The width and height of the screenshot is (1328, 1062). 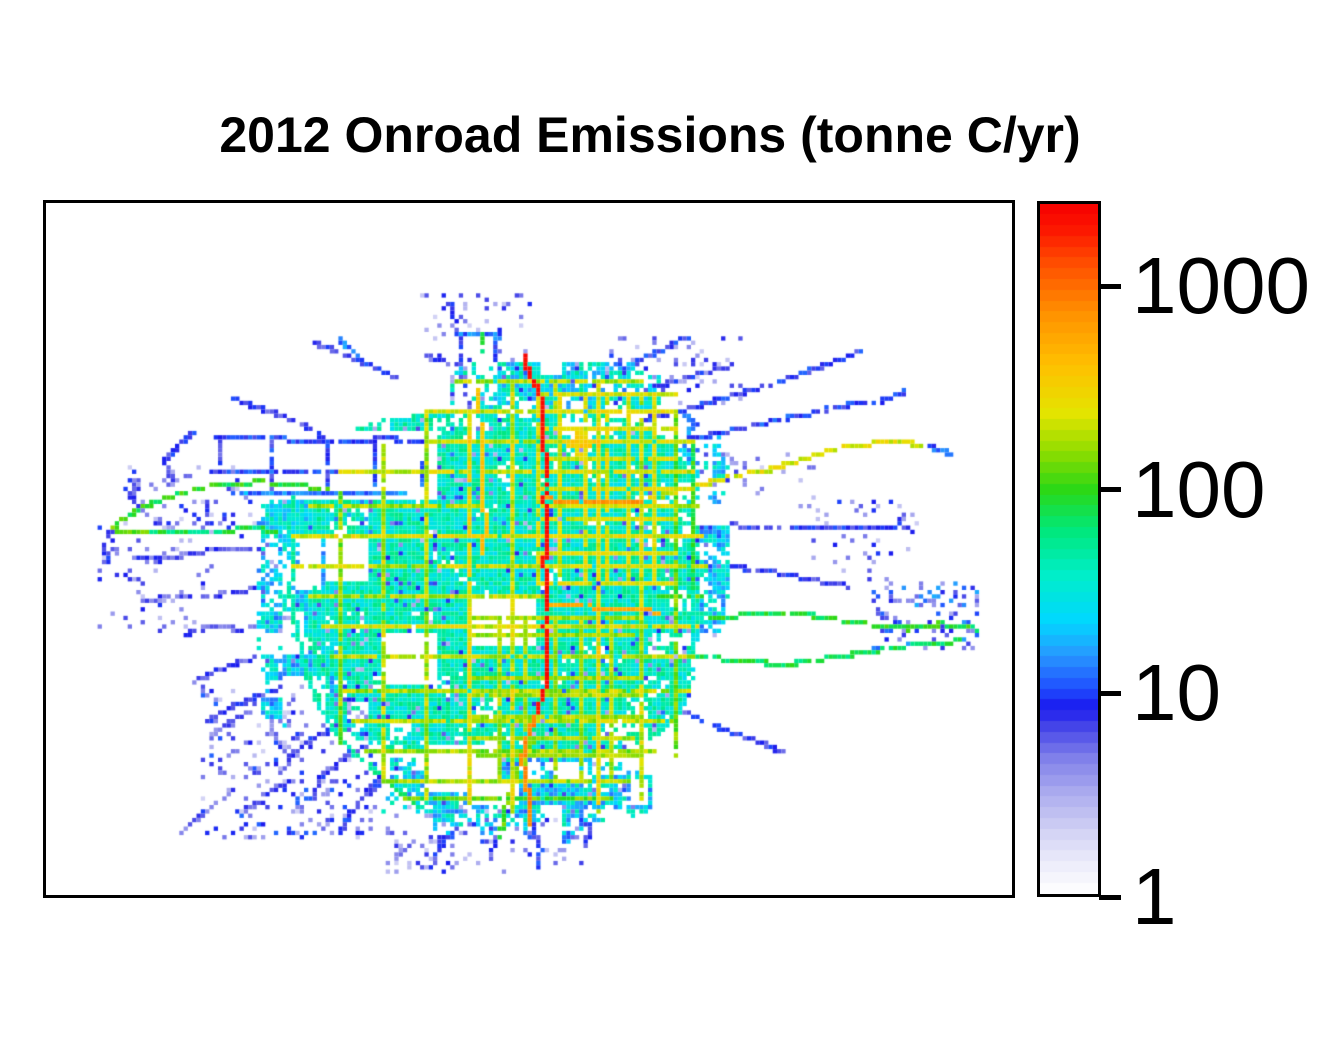 I want to click on colorbar-tick-label-1000: 1000, so click(x=1221, y=286).